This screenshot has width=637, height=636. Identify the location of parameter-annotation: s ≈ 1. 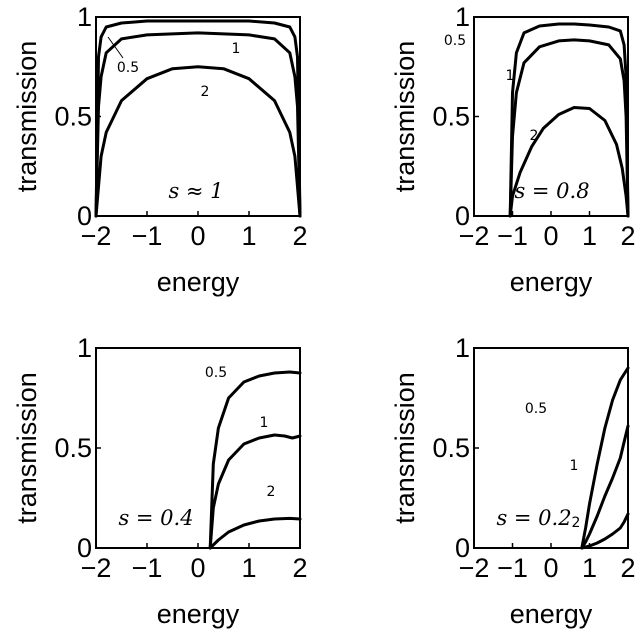
(195, 191).